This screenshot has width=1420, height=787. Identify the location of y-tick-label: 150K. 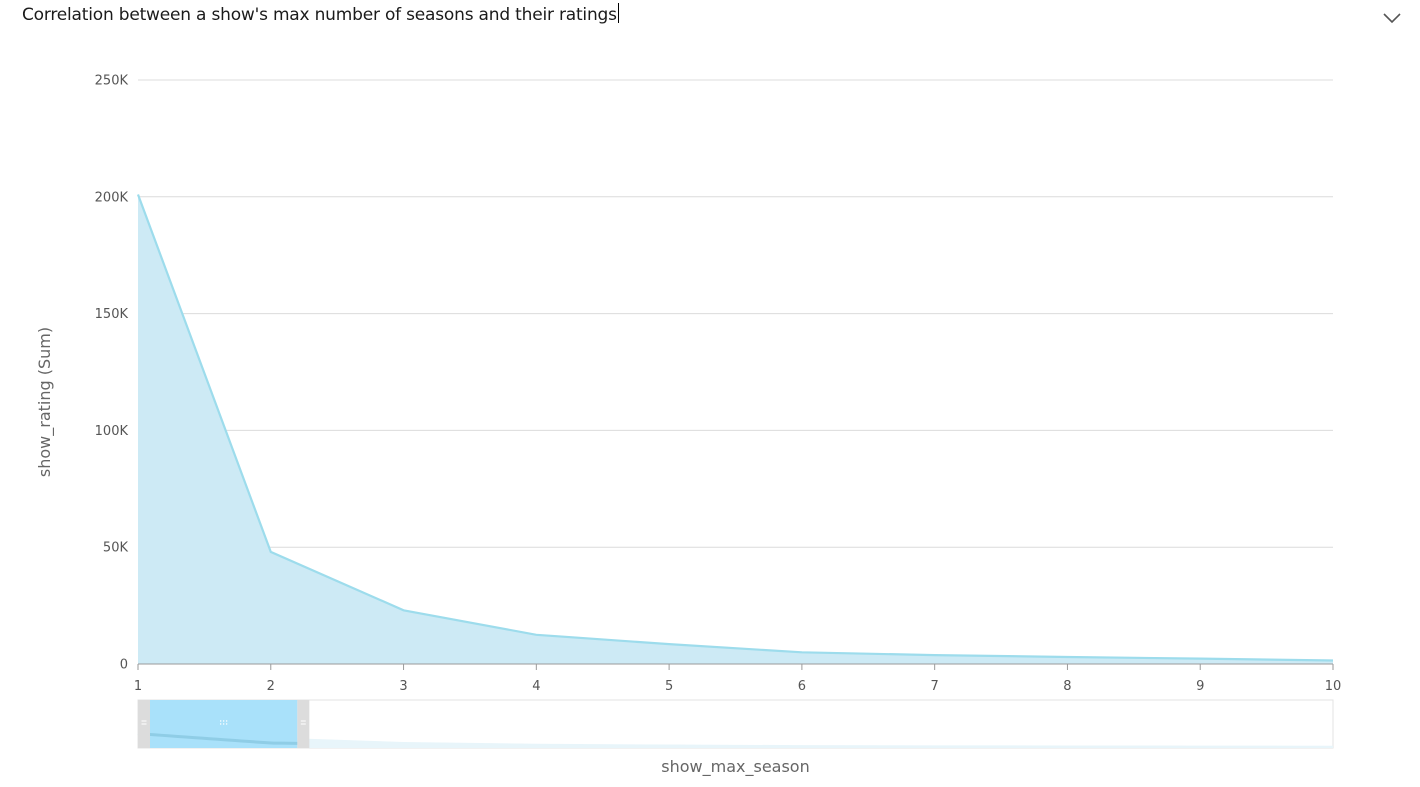
(112, 314).